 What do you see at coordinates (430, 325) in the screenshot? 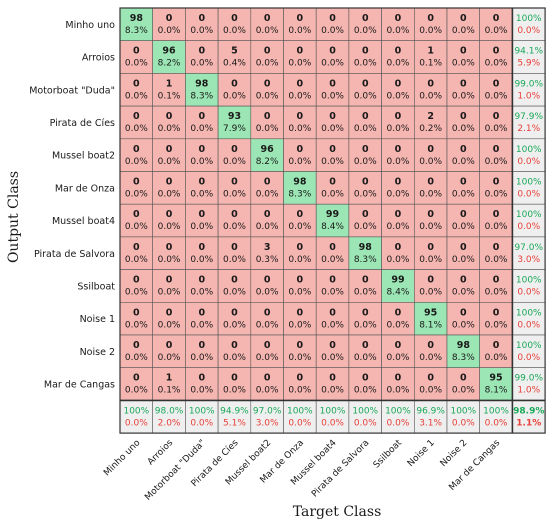
I see `cell-percent: 8.1%` at bounding box center [430, 325].